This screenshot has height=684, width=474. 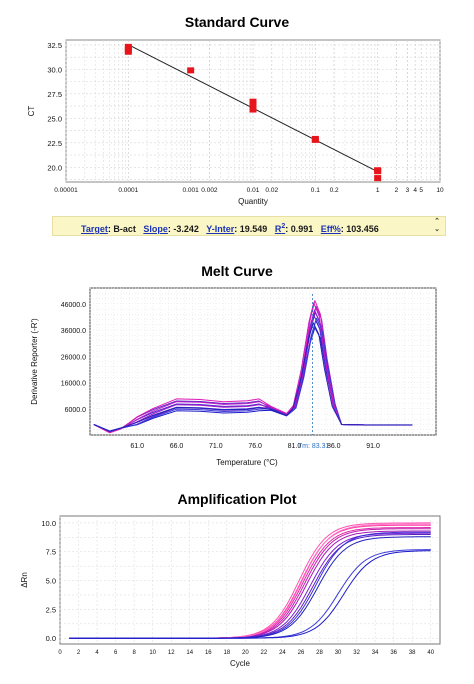 I want to click on standard-curve-x-tick-label: 0.2, so click(x=334, y=190).